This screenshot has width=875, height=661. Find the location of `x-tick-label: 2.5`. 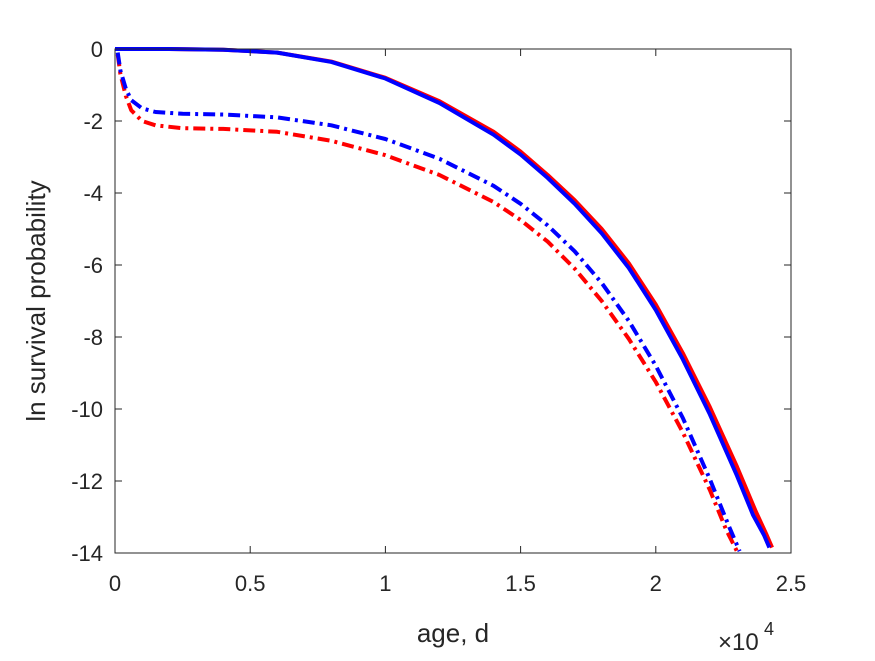

x-tick-label: 2.5 is located at coordinates (791, 583).